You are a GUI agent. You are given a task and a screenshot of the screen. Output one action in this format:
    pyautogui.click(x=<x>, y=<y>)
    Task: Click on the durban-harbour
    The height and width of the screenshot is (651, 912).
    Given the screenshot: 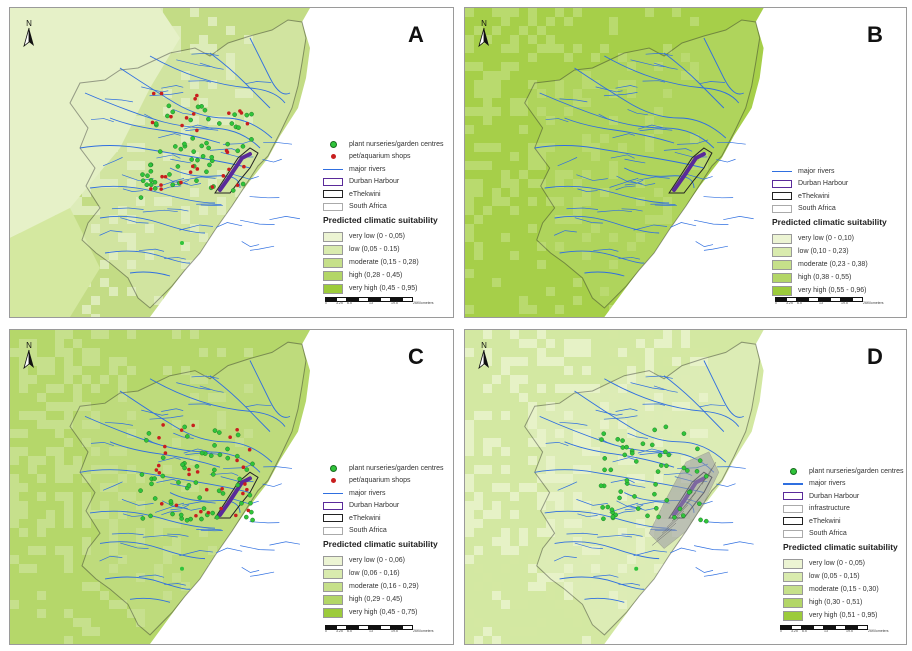 What is the action you would take?
    pyautogui.click(x=689, y=172)
    